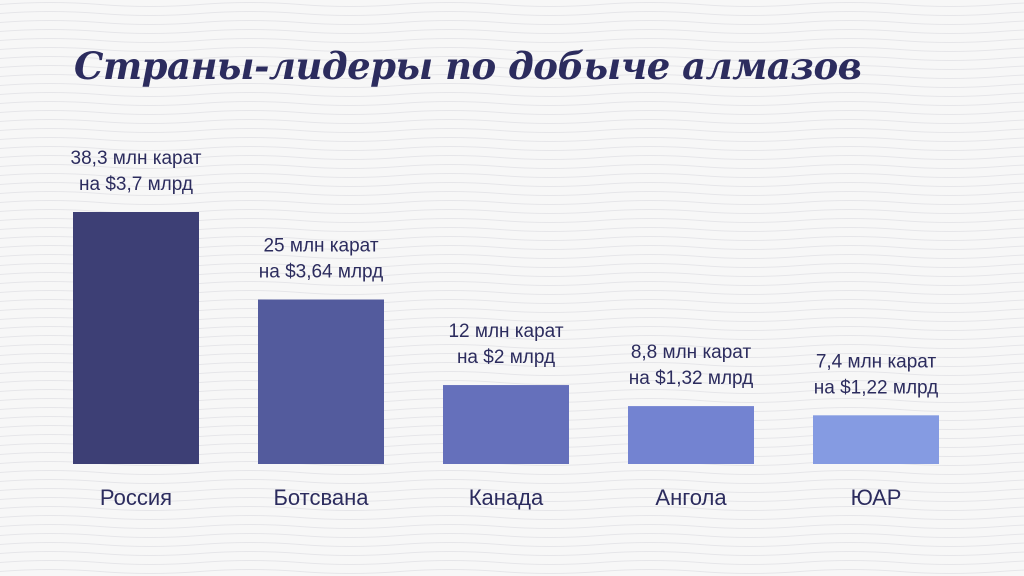 The width and height of the screenshot is (1024, 576). Describe the element at coordinates (691, 378) in the screenshot. I see `data-label-3-line-1: на $1,32 млрд` at that location.